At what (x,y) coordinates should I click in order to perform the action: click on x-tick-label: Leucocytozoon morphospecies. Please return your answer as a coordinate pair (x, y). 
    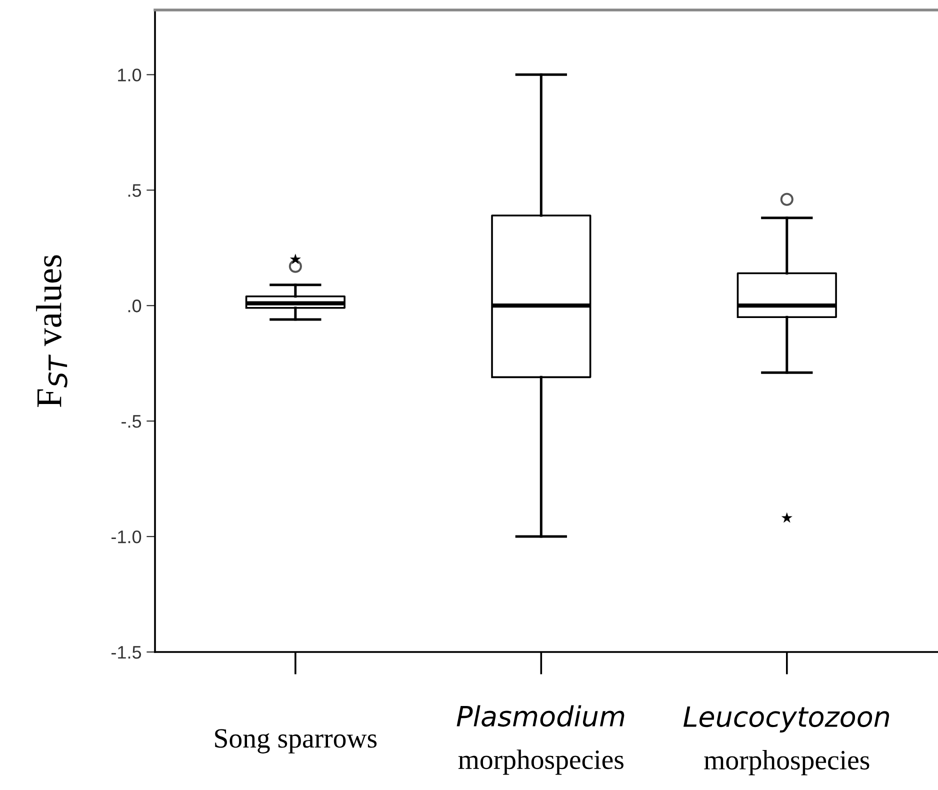
    Looking at the image, I should click on (786, 741).